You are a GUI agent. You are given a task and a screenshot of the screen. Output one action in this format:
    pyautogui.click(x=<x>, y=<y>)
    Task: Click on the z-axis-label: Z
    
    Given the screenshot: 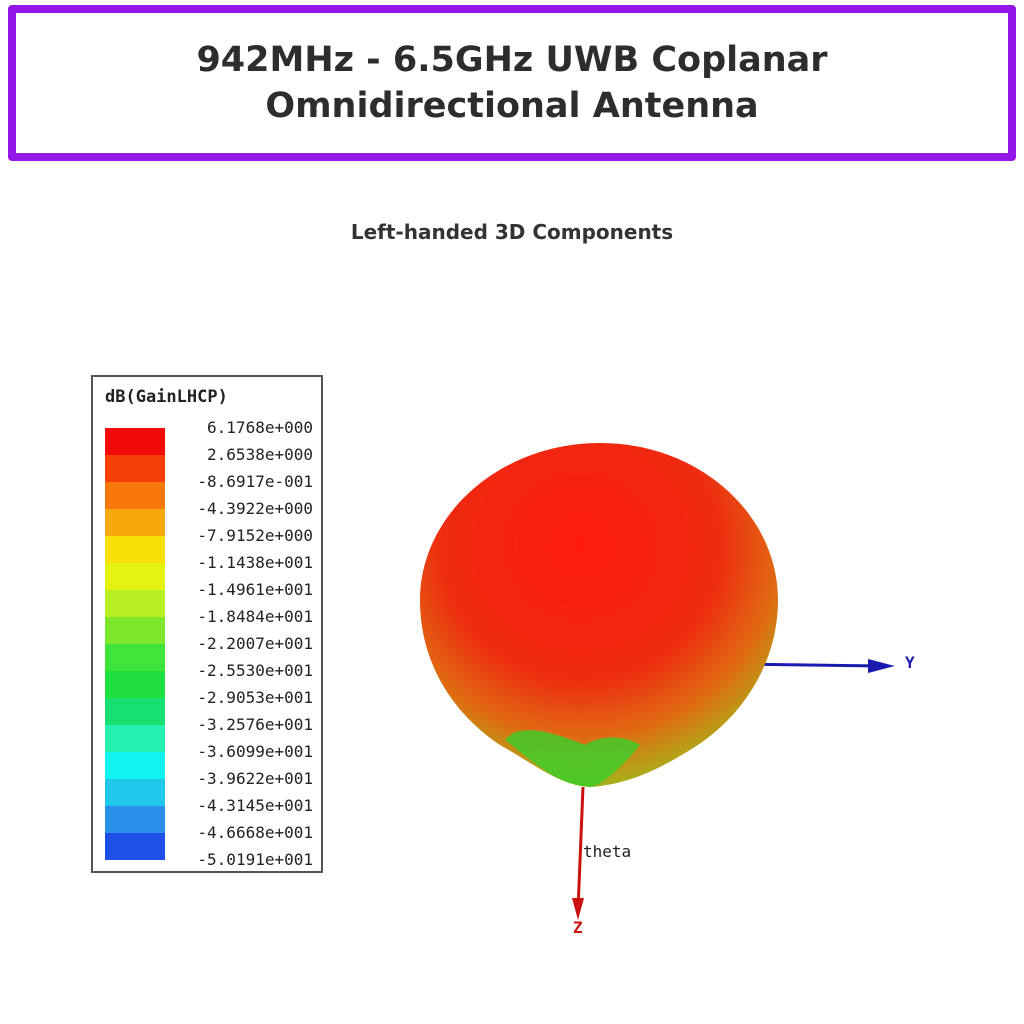 What is the action you would take?
    pyautogui.click(x=578, y=927)
    